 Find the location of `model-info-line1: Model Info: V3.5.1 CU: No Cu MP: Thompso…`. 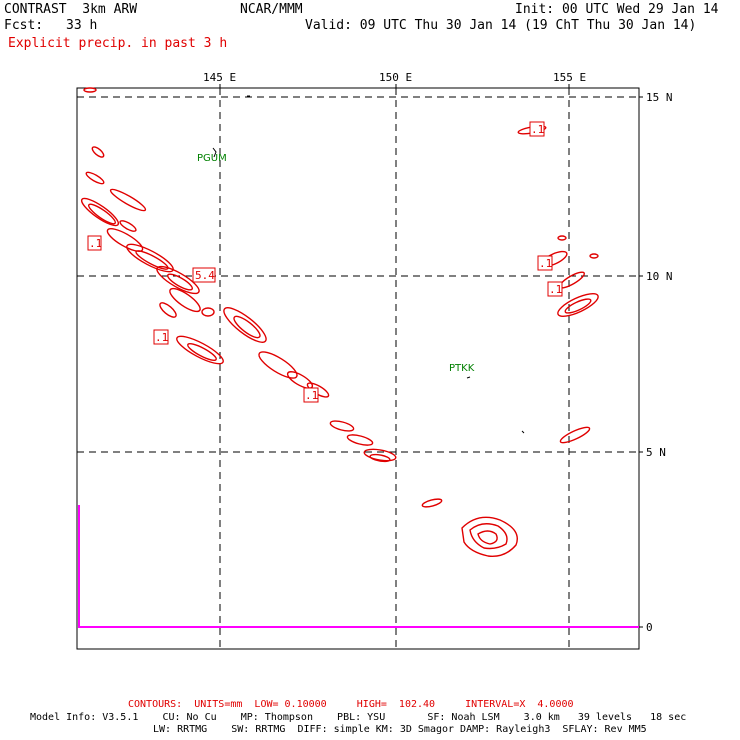

model-info-line1: Model Info: V3.5.1 CU: No Cu MP: Thompso… is located at coordinates (358, 717).